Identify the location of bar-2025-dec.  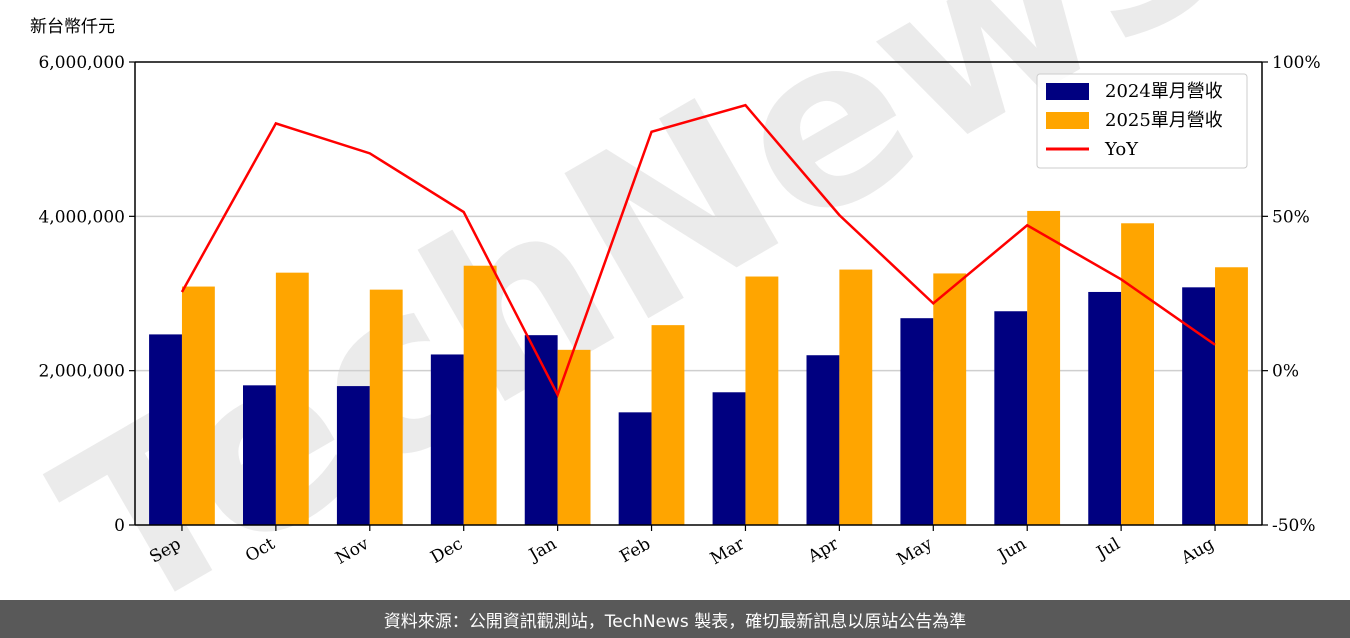
(480, 395).